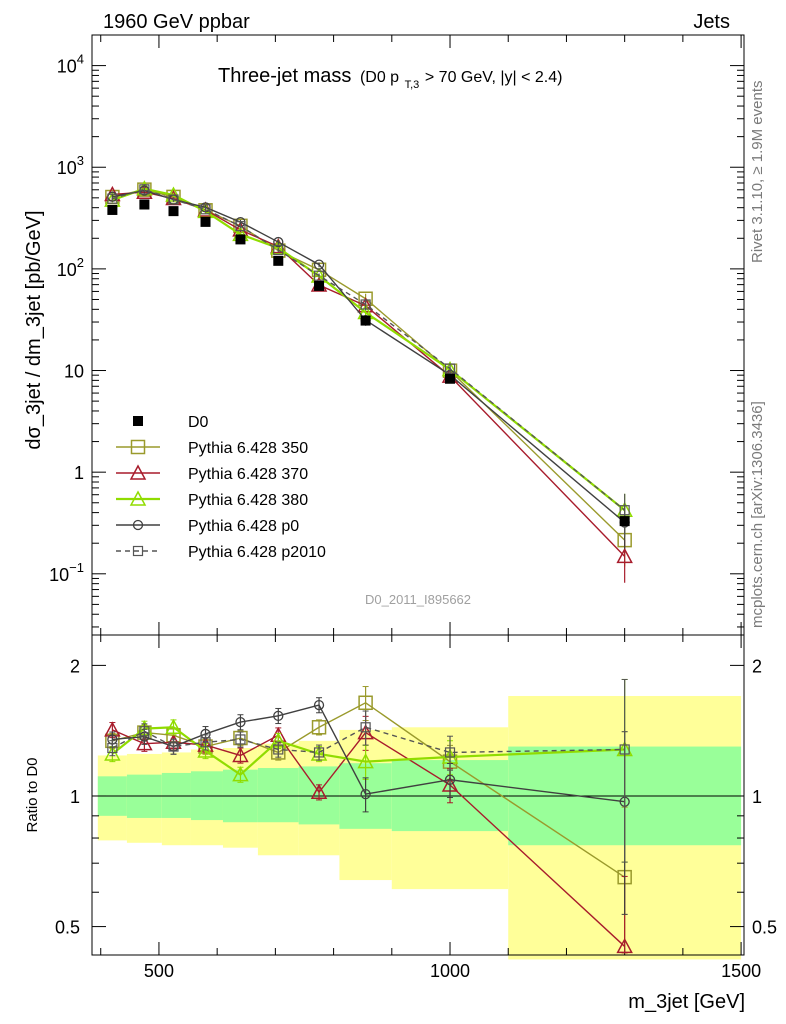  What do you see at coordinates (243, 526) in the screenshot?
I see `legend-label: Pythia 6.428 p0` at bounding box center [243, 526].